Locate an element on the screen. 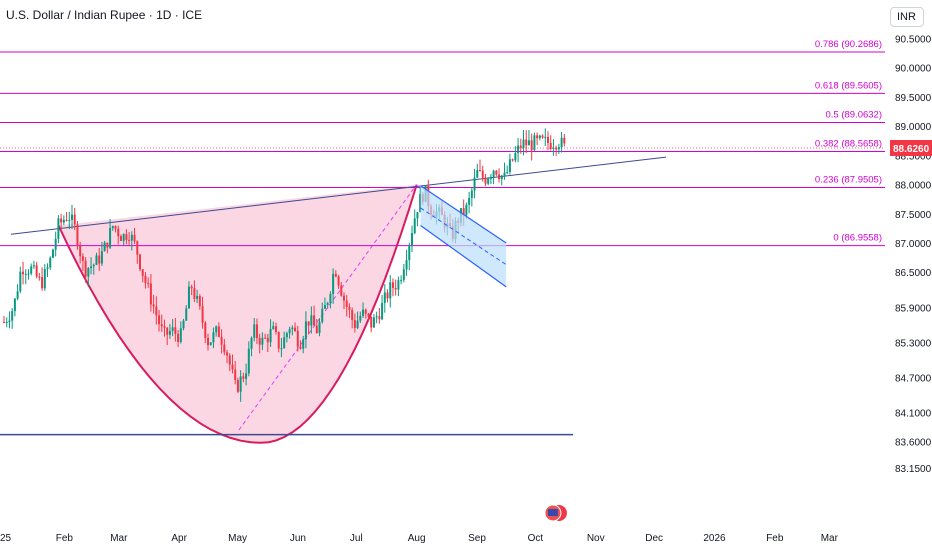 The width and height of the screenshot is (932, 550). x-tick-label: Dec is located at coordinates (654, 538).